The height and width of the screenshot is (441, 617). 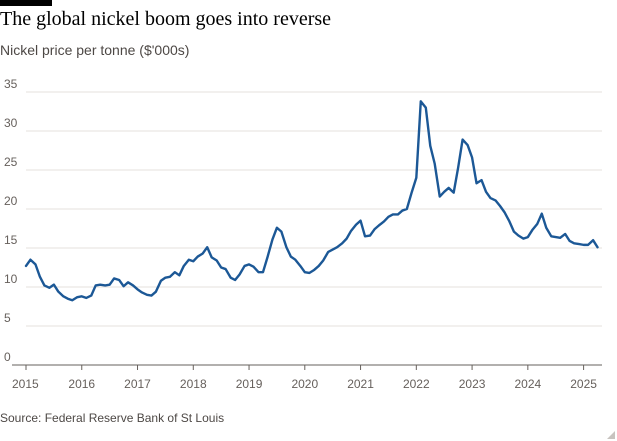 What do you see at coordinates (112, 418) in the screenshot?
I see `source-note: Source: Federal Reserve Bank of St Louis` at bounding box center [112, 418].